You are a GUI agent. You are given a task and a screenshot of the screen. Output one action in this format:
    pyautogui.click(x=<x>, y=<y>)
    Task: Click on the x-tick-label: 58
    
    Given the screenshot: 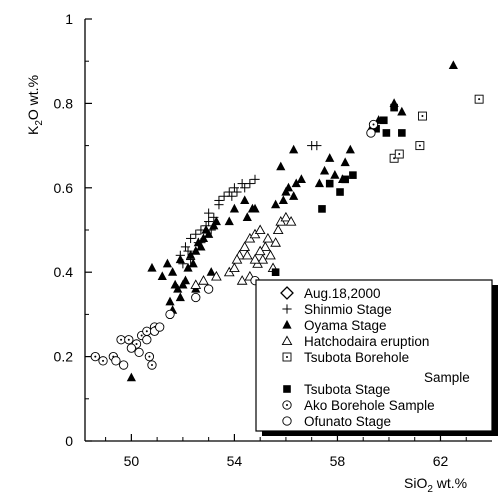 What is the action you would take?
    pyautogui.click(x=338, y=461)
    